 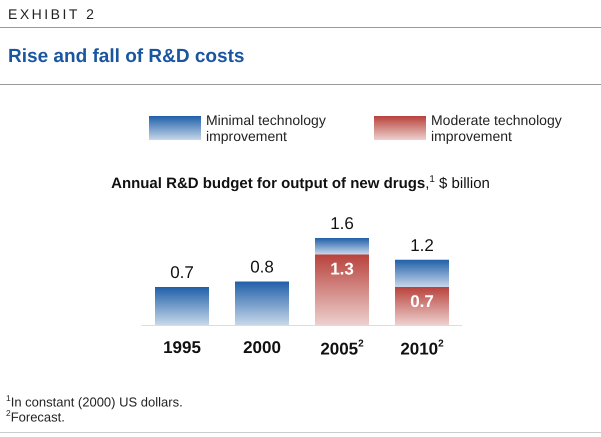 What do you see at coordinates (182, 272) in the screenshot?
I see `total-label: 0.7` at bounding box center [182, 272].